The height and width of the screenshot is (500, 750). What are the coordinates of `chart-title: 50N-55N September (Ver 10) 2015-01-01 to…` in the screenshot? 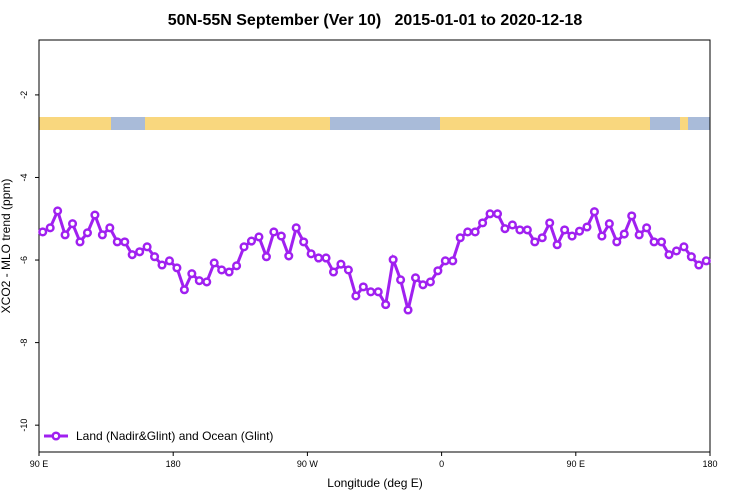 It's located at (375, 20).